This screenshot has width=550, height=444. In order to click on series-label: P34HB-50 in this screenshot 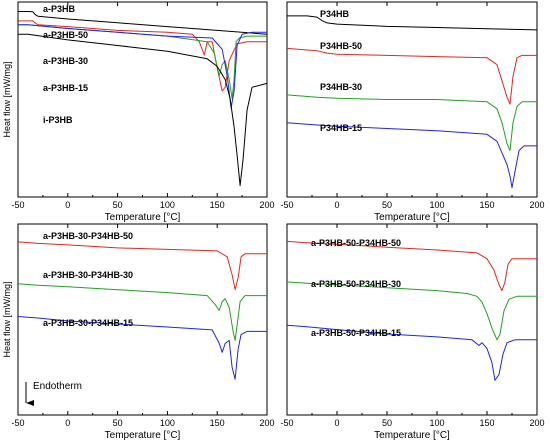, I will do `click(341, 46)`.